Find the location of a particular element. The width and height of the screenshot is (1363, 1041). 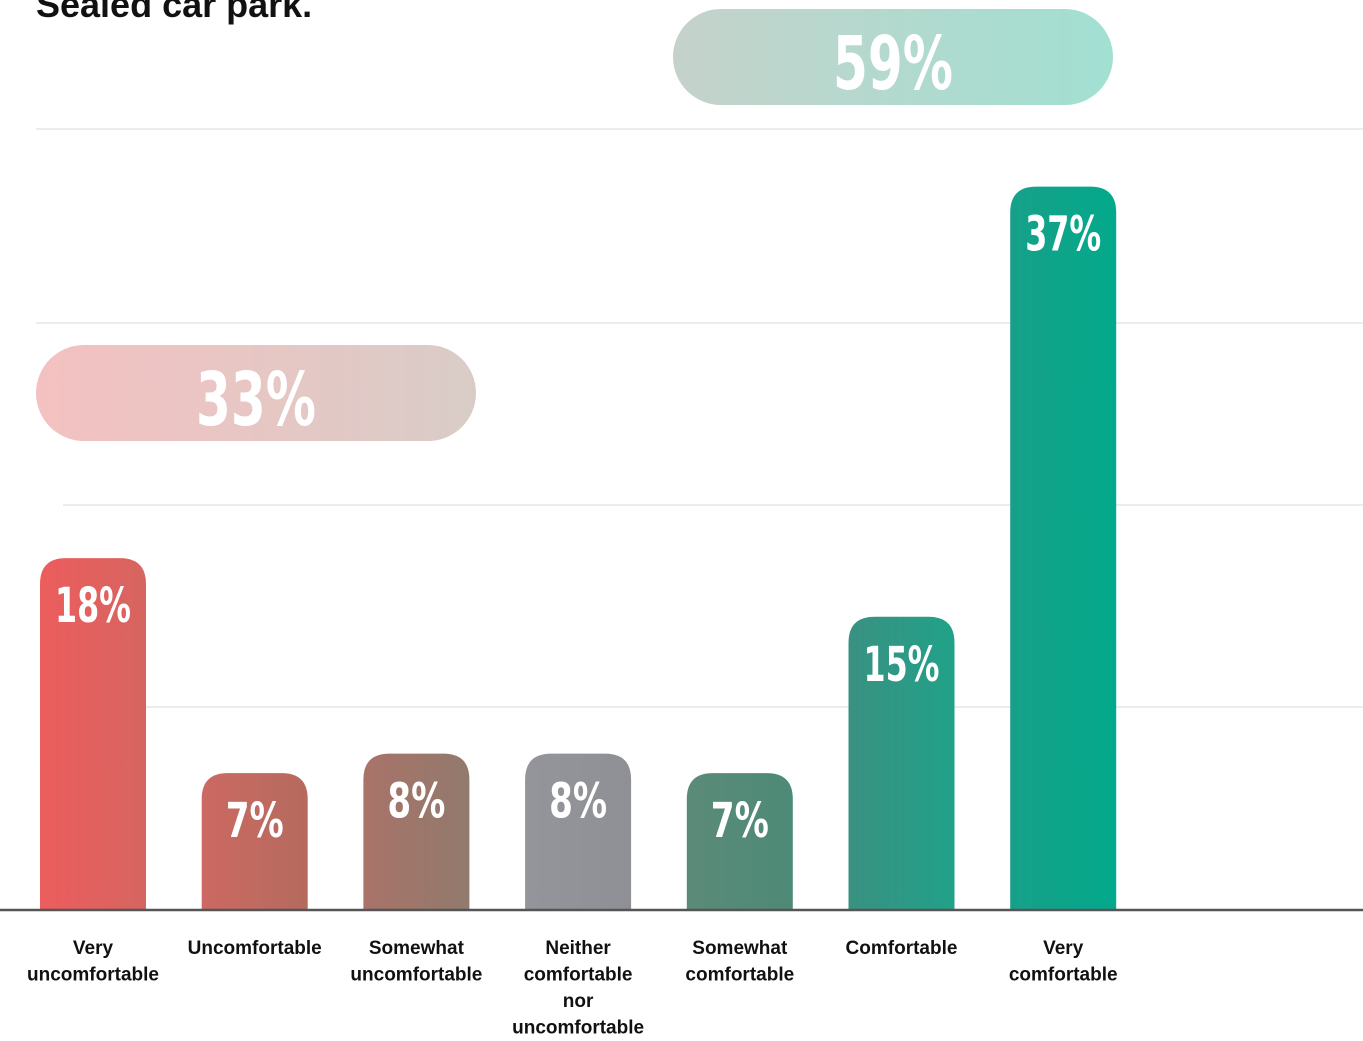

bar-value-label: 37% is located at coordinates (1063, 235).